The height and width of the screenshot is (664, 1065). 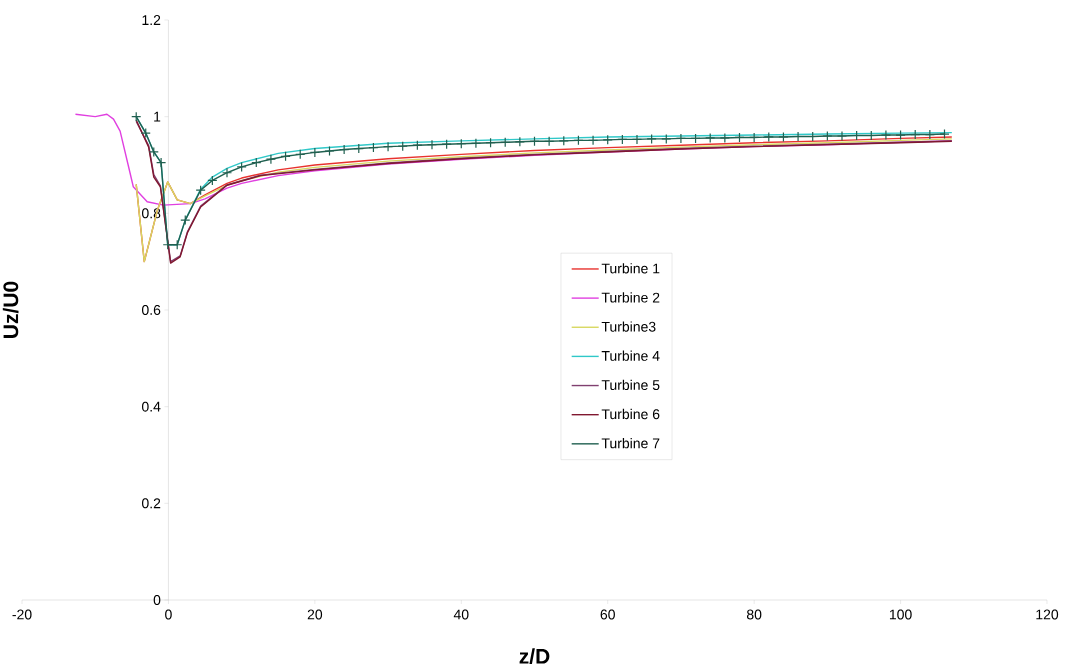 What do you see at coordinates (900, 614) in the screenshot?
I see `x-tick-label: 100` at bounding box center [900, 614].